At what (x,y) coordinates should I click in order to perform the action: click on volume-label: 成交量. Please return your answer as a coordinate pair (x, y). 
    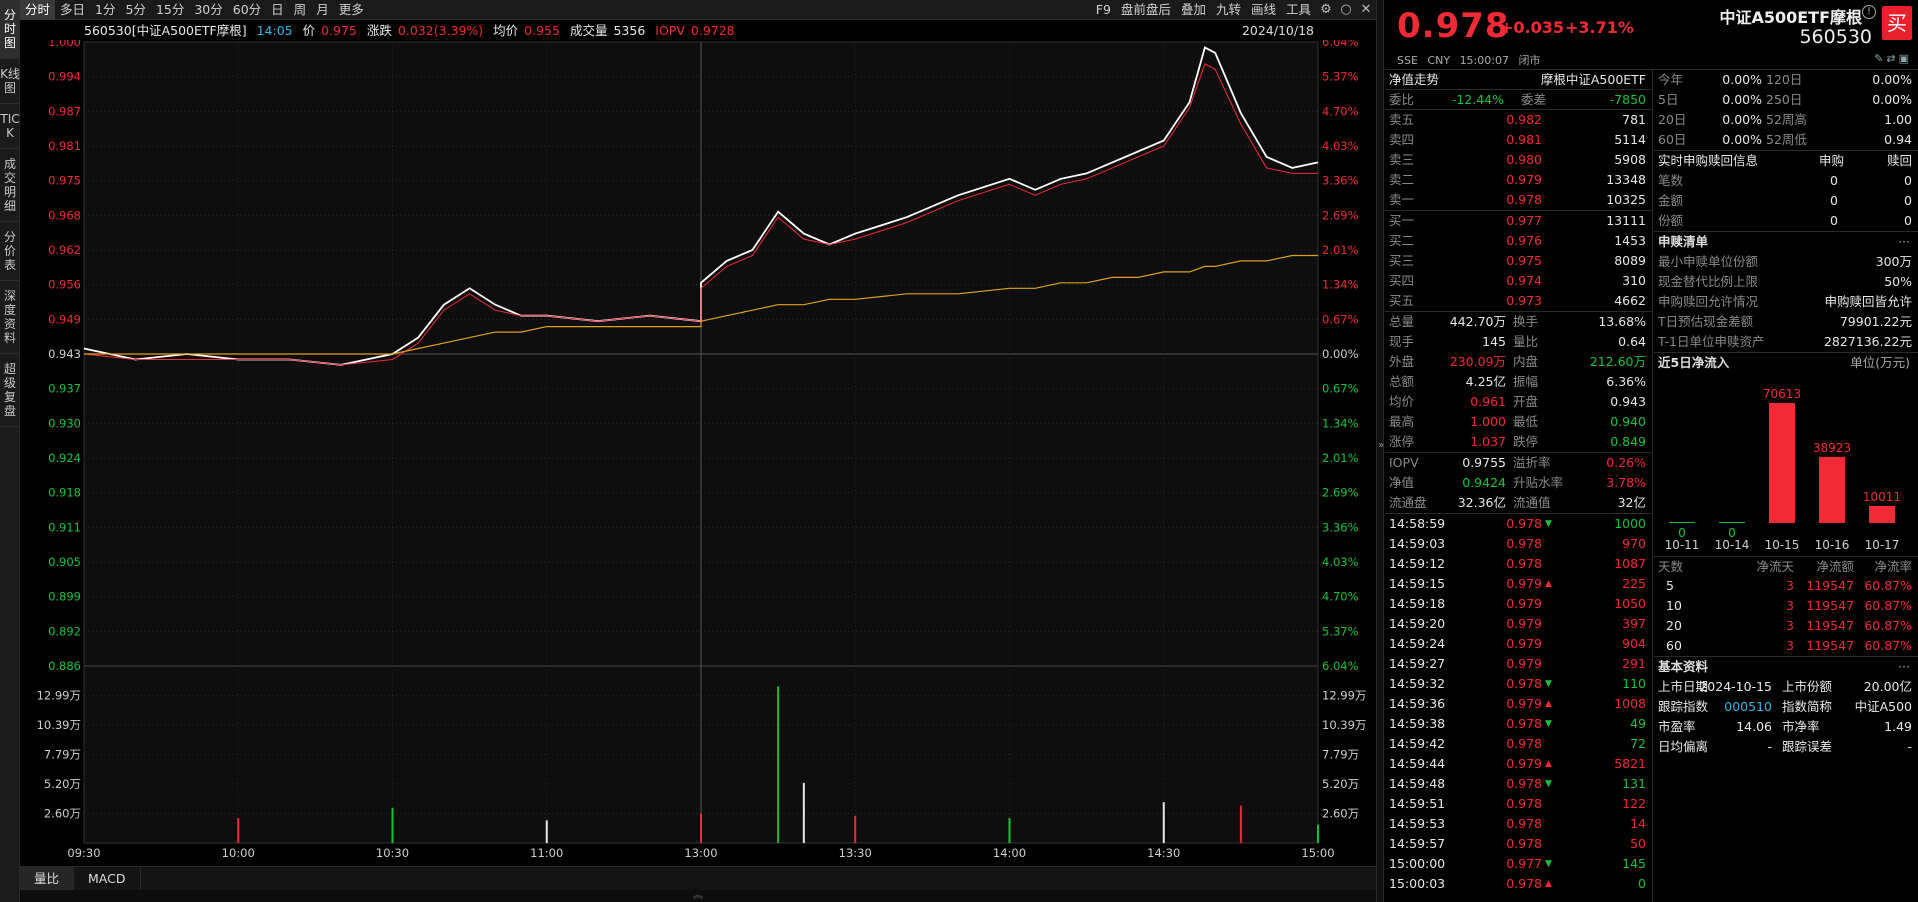
    Looking at the image, I should click on (588, 30).